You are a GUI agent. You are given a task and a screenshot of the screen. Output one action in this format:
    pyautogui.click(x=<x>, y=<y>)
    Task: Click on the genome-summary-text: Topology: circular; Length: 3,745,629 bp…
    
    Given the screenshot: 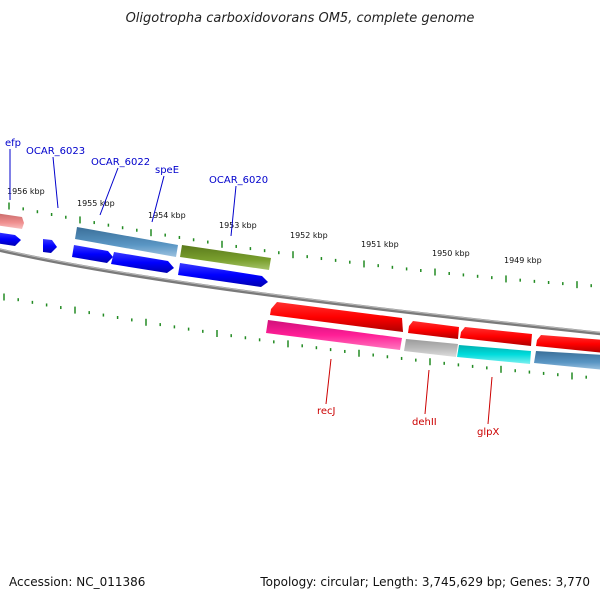 What is the action you would take?
    pyautogui.click(x=424, y=582)
    